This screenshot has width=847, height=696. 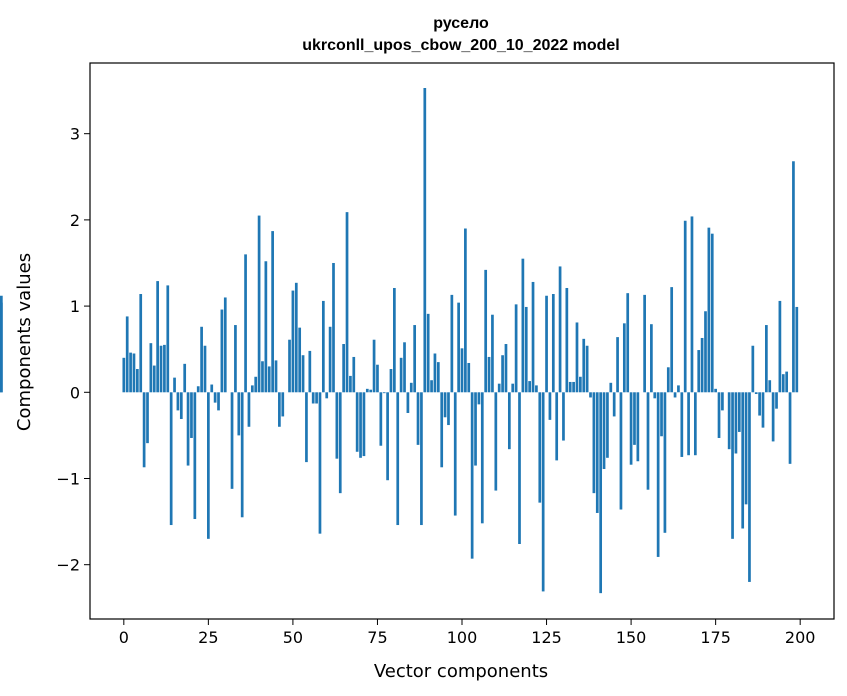 I want to click on y-tick-label: 1, so click(x=75, y=306).